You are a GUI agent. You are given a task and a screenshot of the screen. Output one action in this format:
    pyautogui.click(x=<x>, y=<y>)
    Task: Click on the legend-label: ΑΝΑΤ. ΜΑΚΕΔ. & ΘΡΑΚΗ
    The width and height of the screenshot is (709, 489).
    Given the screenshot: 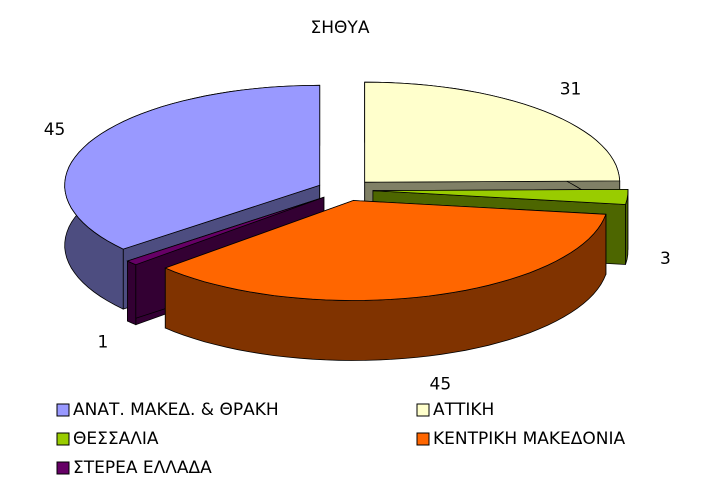 What is the action you would take?
    pyautogui.click(x=176, y=410)
    